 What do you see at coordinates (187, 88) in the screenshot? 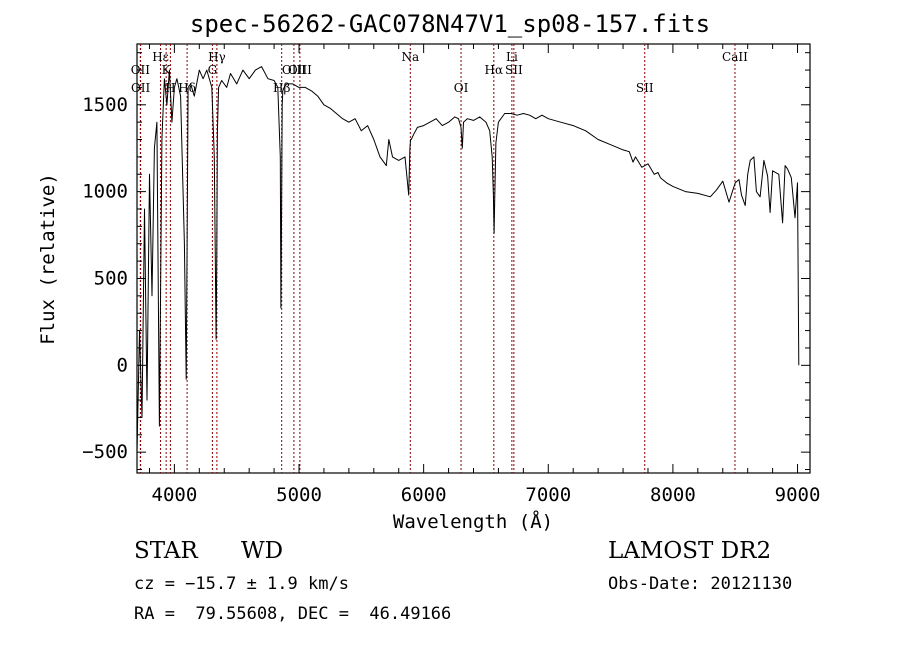
I see `spectral-line-label: Hδ` at bounding box center [187, 88].